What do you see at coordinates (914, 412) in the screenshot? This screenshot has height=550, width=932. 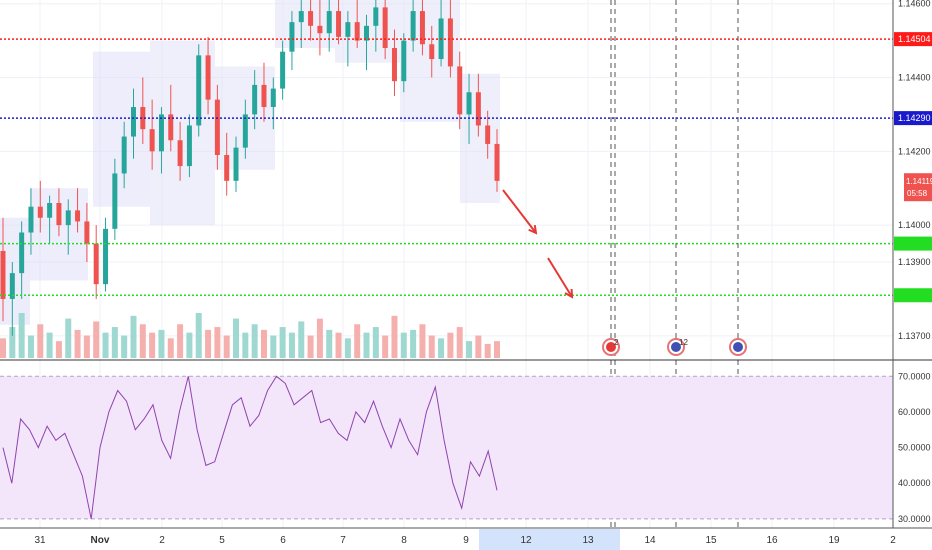 I see `rsi-tick-label: 60.0000` at bounding box center [914, 412].